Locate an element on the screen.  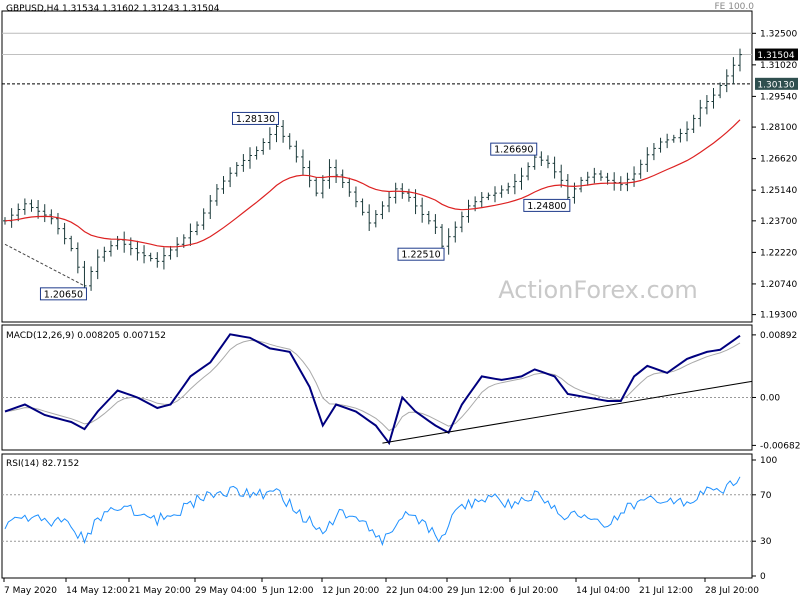
macd-y-tick-label: 0.00 is located at coordinates (770, 398).